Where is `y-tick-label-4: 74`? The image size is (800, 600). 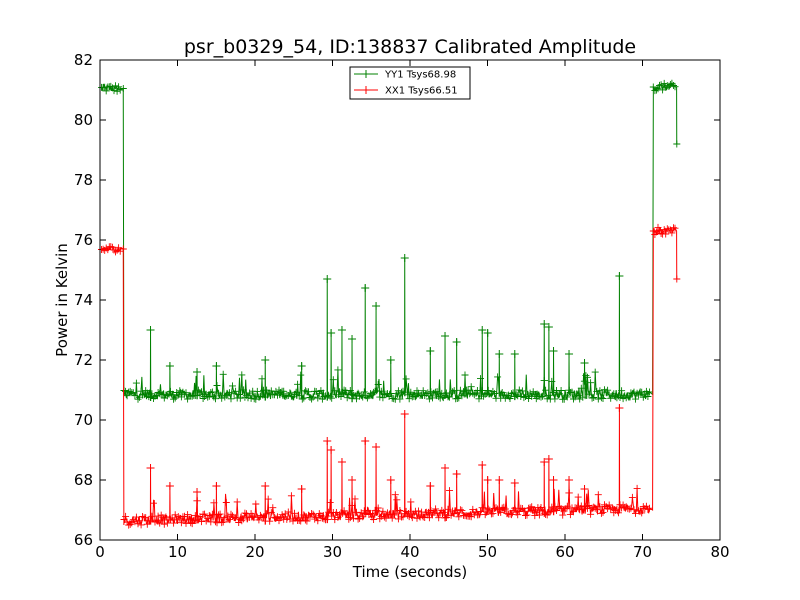 y-tick-label-4: 74 is located at coordinates (83, 300).